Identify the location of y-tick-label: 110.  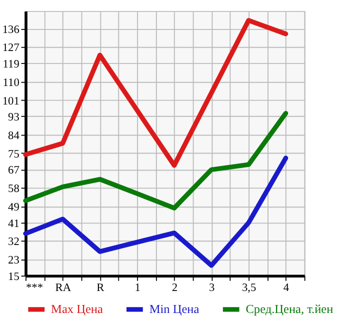
(11, 82).